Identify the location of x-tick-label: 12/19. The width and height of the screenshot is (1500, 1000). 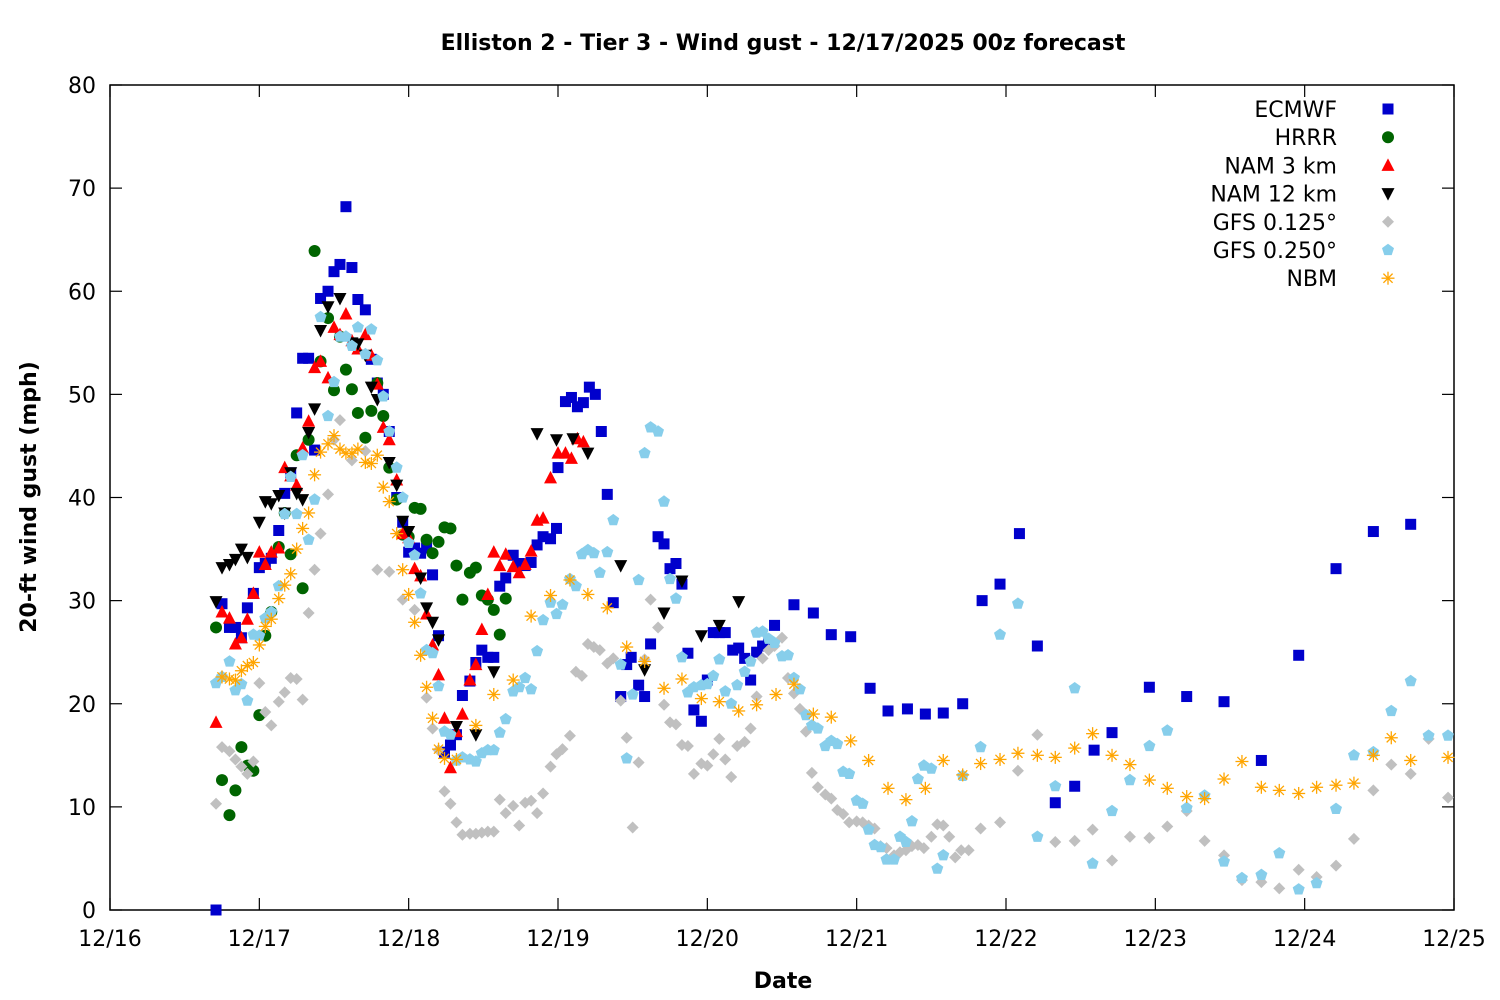
(557, 939).